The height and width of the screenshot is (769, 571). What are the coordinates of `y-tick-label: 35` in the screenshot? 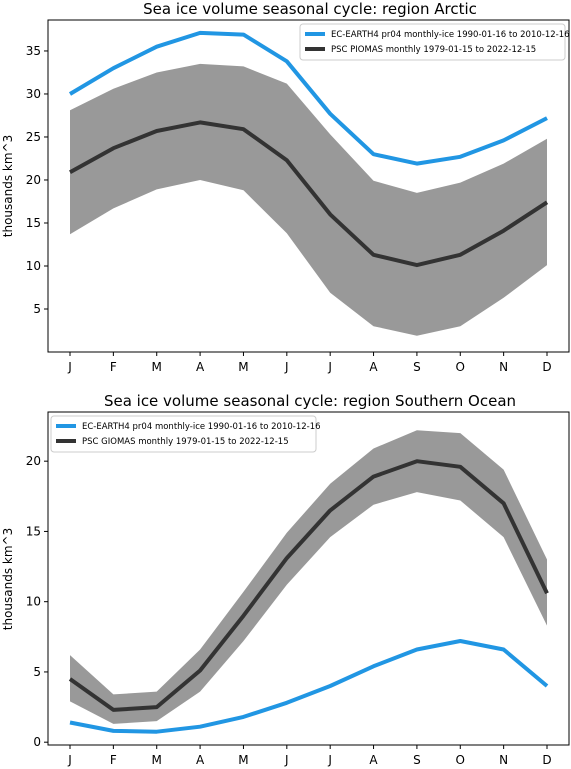 It's located at (33, 51).